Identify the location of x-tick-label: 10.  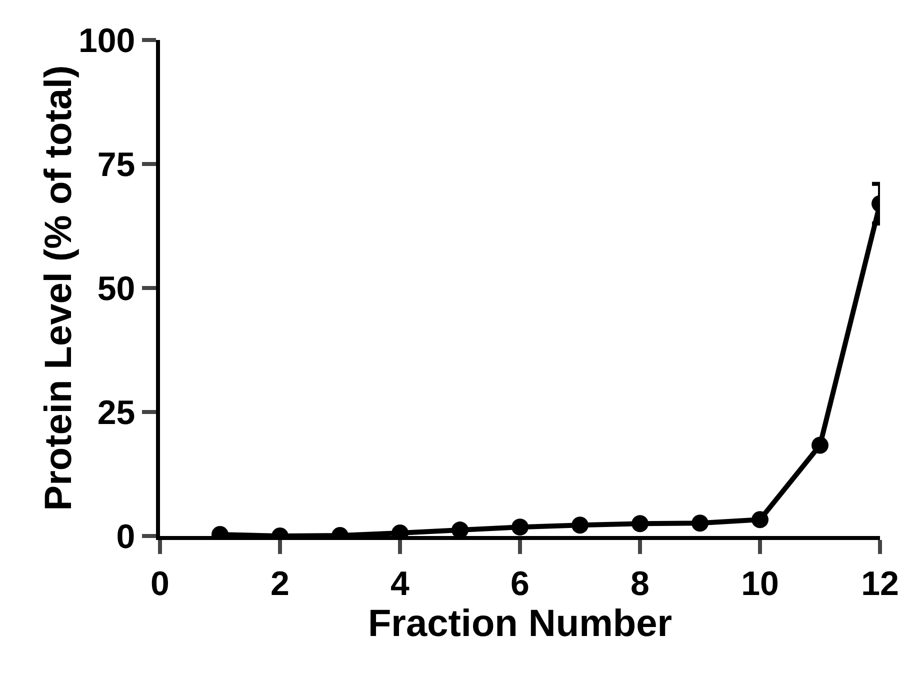
(760, 583).